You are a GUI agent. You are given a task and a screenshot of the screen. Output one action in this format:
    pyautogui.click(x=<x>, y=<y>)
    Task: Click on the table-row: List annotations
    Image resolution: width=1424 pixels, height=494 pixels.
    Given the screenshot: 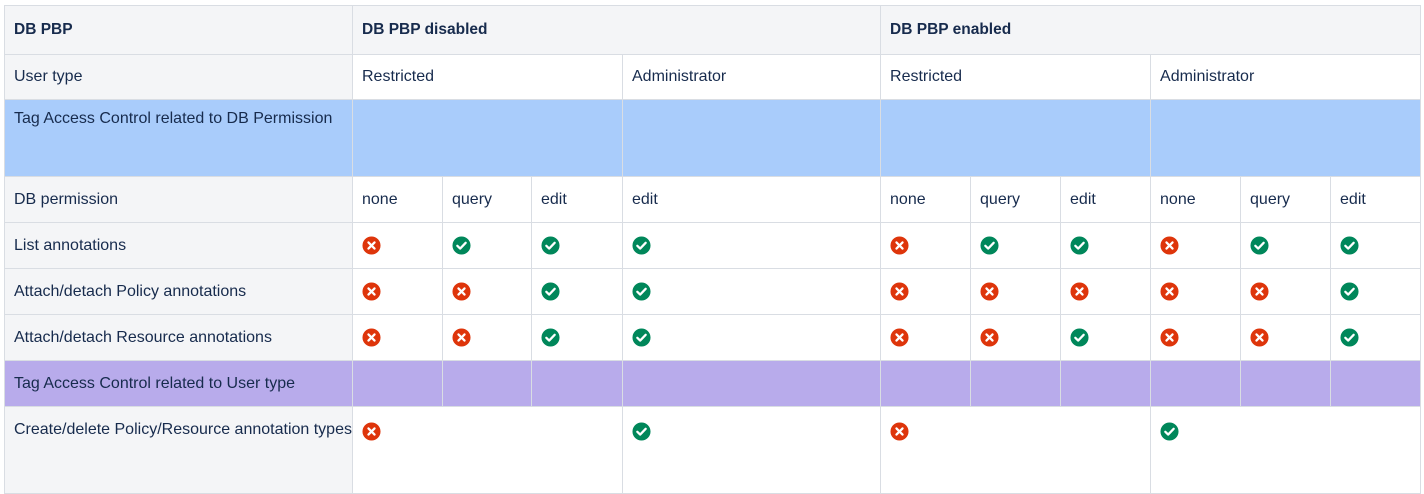 What is the action you would take?
    pyautogui.click(x=713, y=245)
    